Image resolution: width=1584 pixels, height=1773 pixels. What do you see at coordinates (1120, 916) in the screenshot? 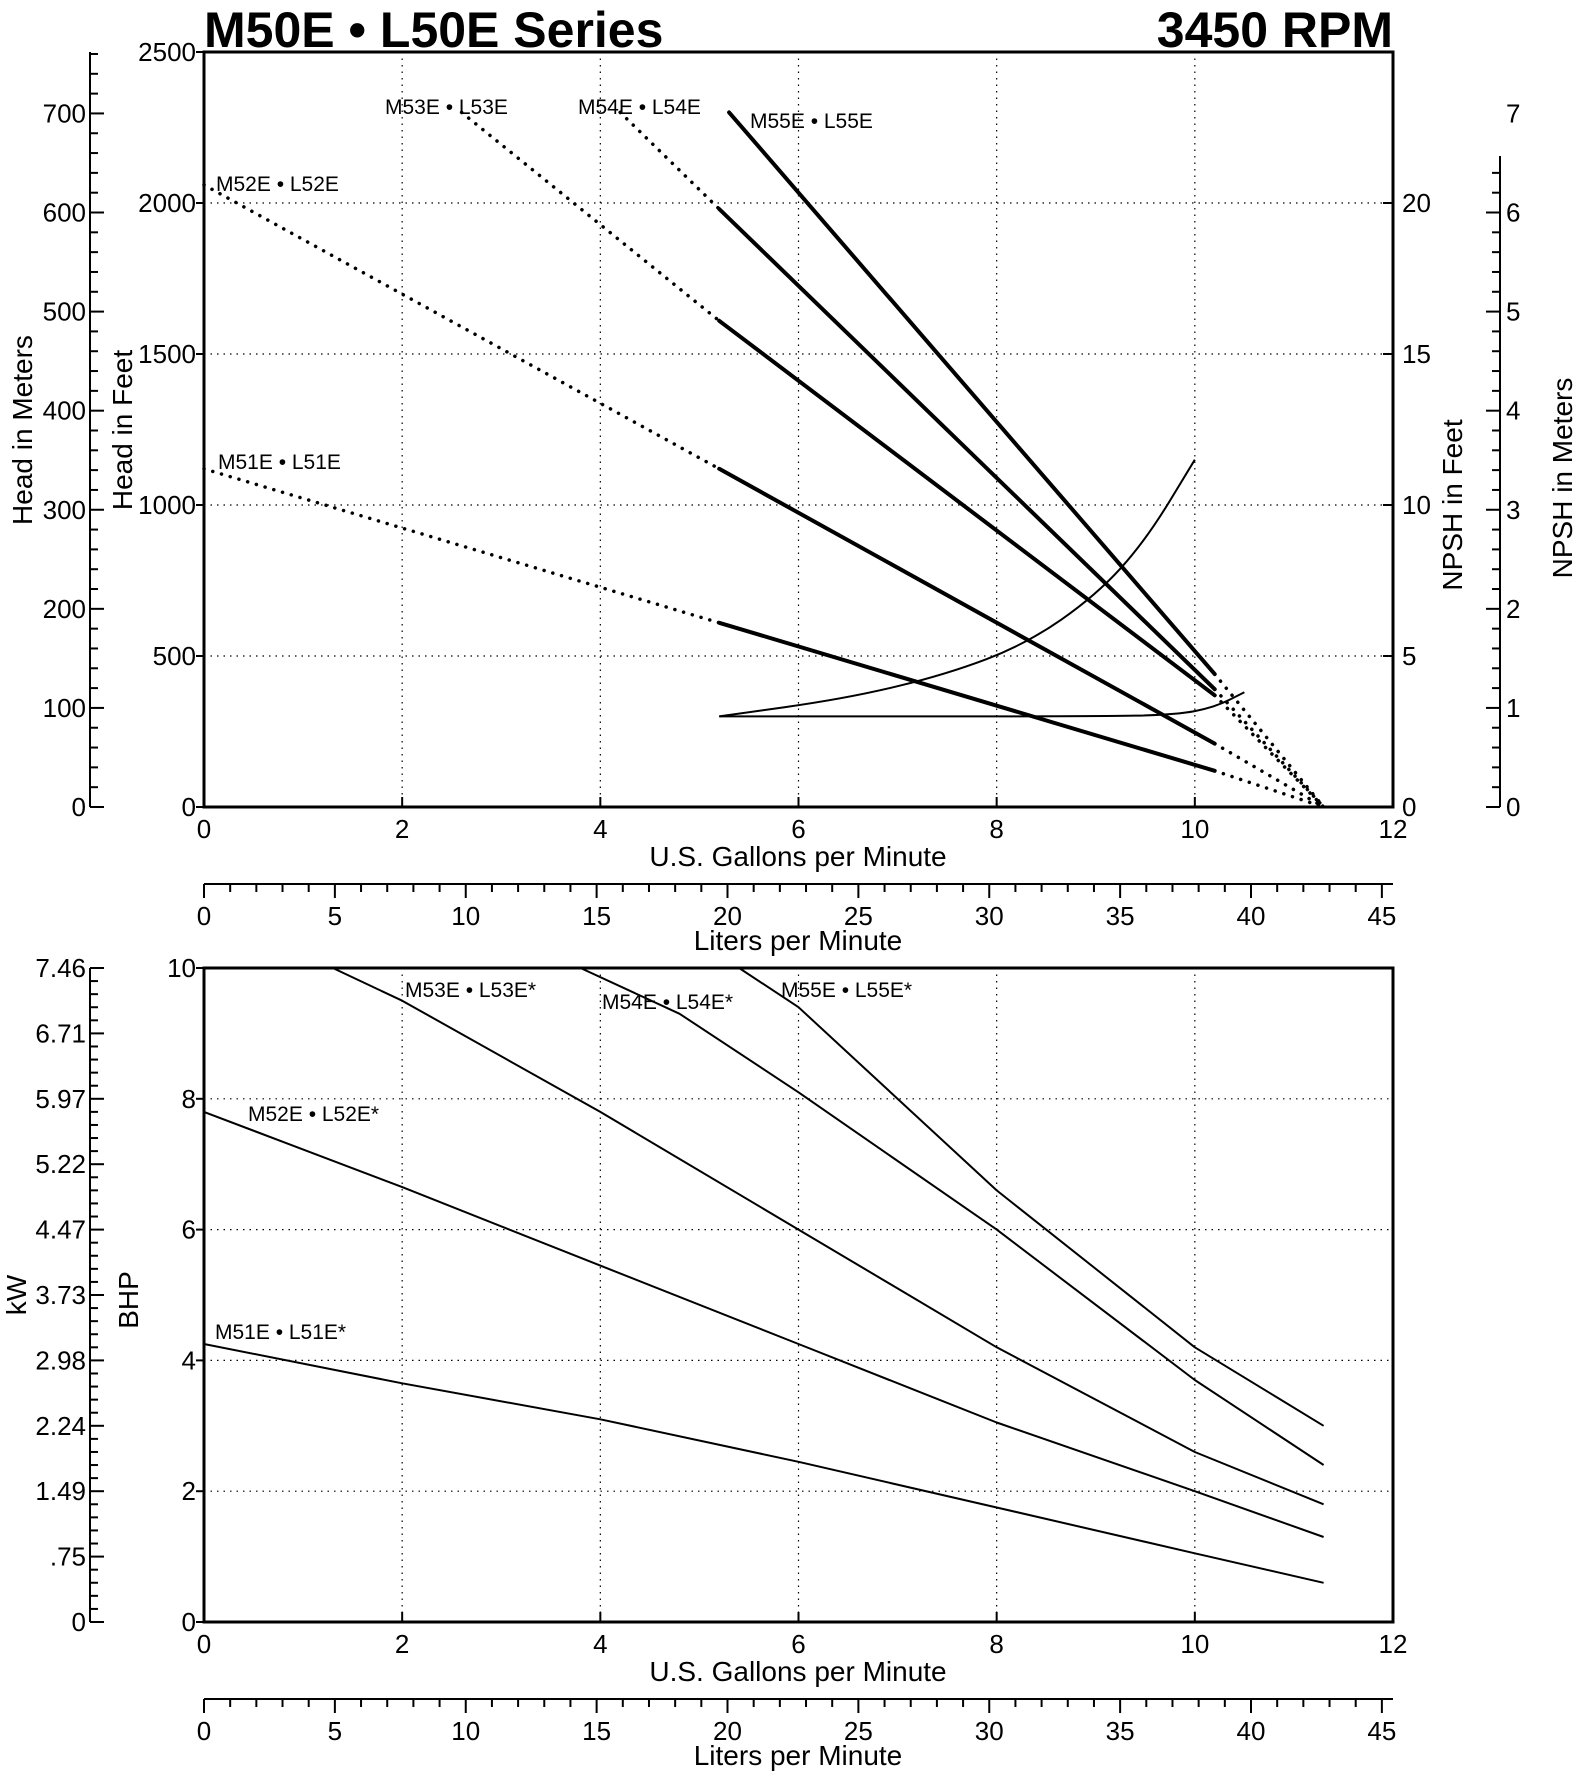
I see `lpm-tick-label: 35` at bounding box center [1120, 916].